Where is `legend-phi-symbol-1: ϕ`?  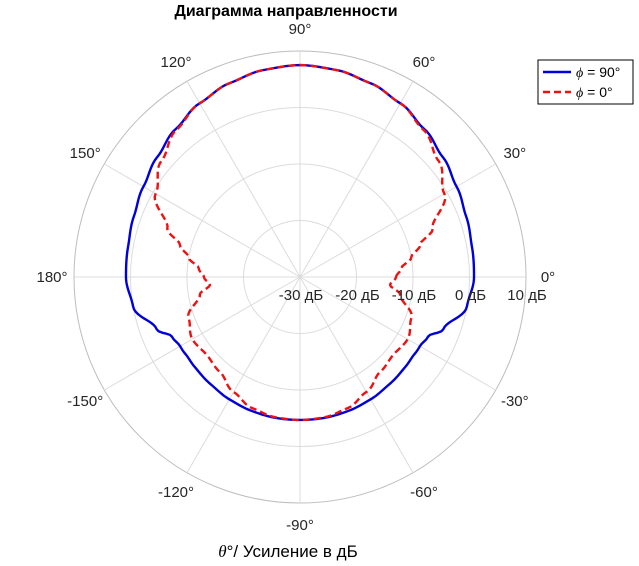 legend-phi-symbol-1: ϕ is located at coordinates (579, 73).